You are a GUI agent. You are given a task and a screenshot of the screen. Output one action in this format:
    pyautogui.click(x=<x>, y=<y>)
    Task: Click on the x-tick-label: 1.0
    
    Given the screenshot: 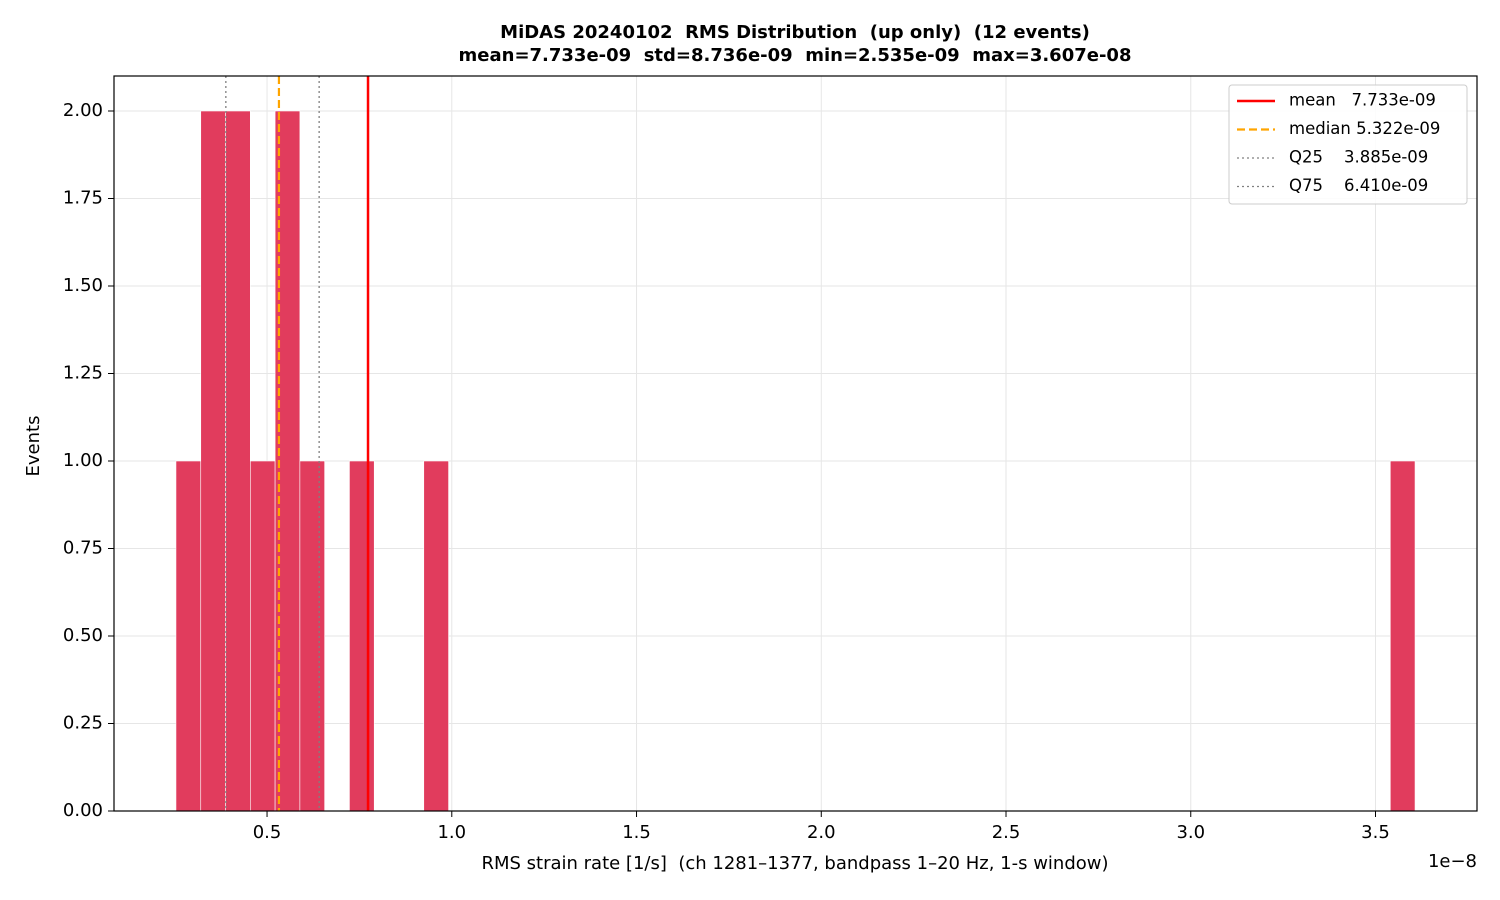 What is the action you would take?
    pyautogui.click(x=451, y=832)
    